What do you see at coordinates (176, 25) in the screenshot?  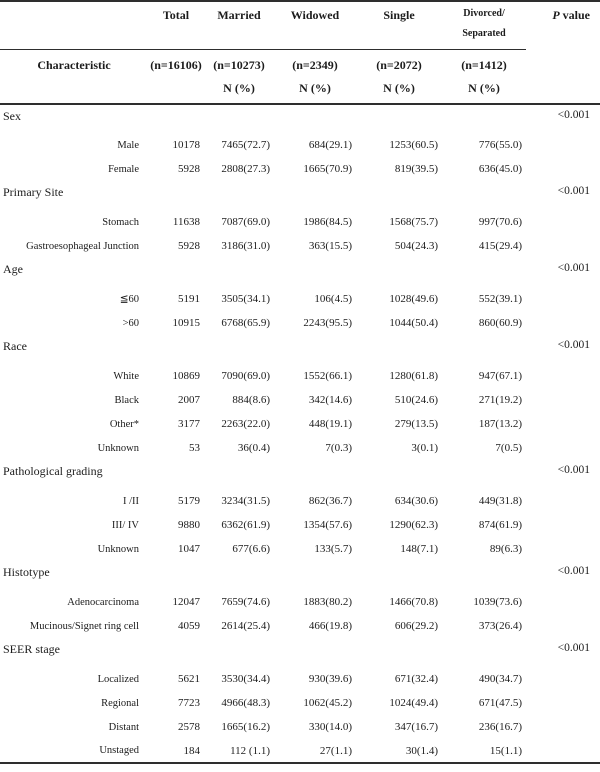 I see `header-total: Total` at bounding box center [176, 25].